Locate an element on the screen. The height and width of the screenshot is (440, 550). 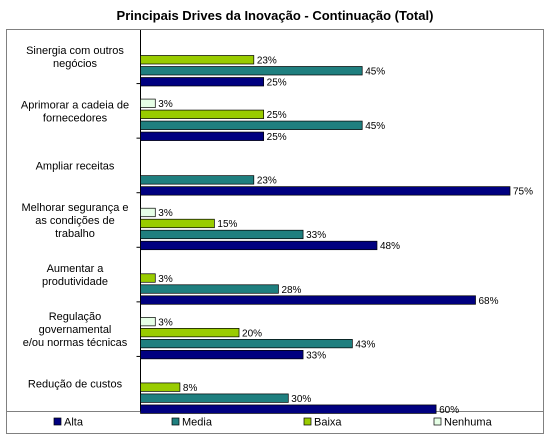
value-label-media-1: 45% is located at coordinates (375, 126).